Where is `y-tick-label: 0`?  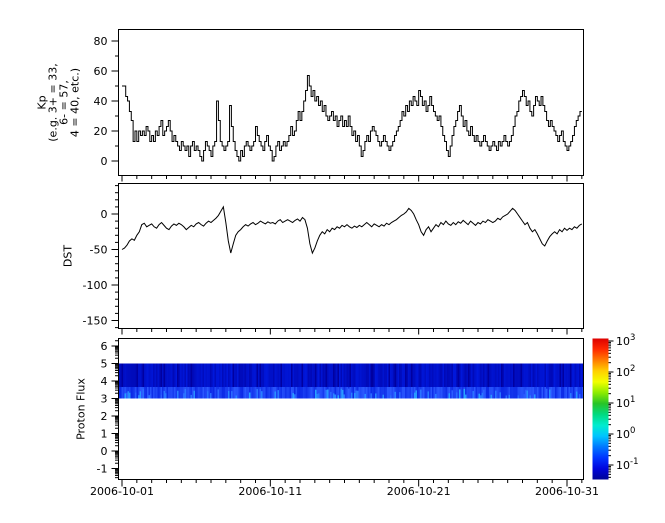
y-tick-label: 0 is located at coordinates (104, 451).